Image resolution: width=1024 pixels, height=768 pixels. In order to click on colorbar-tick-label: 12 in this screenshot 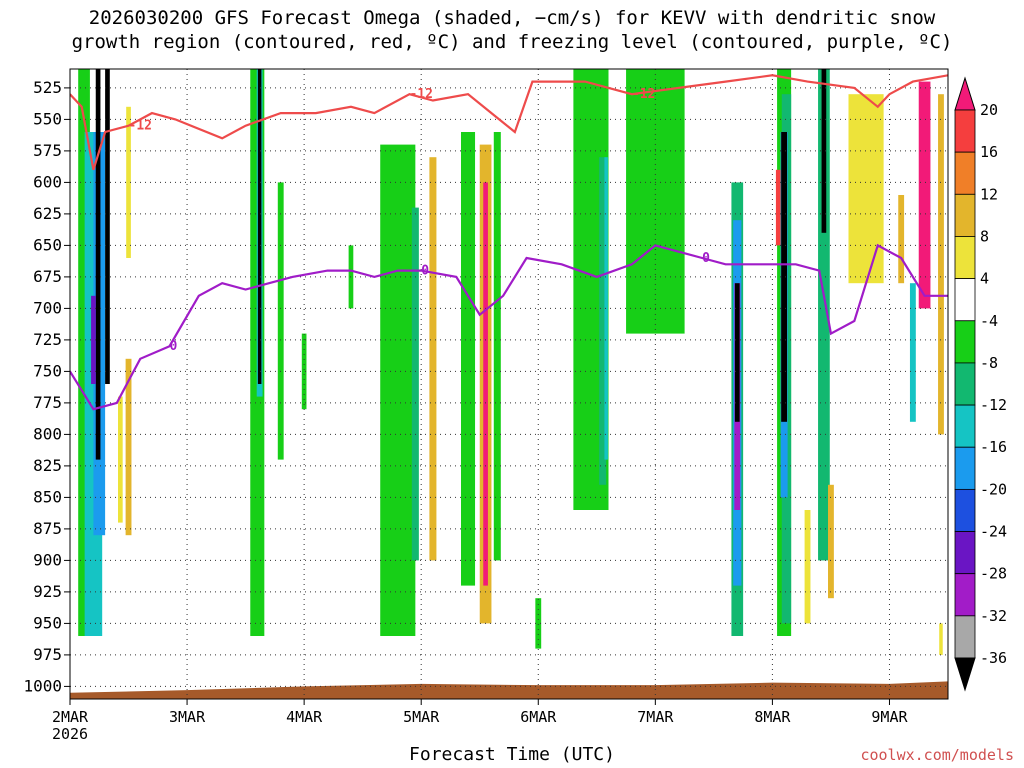, I will do `click(989, 194)`.